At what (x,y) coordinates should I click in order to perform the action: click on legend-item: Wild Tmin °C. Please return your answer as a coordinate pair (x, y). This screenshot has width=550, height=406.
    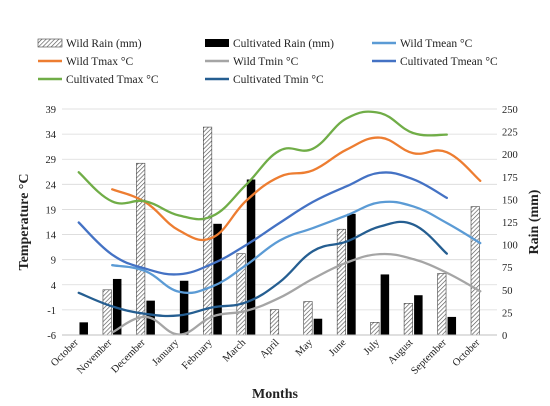
    Looking at the image, I should click on (252, 62).